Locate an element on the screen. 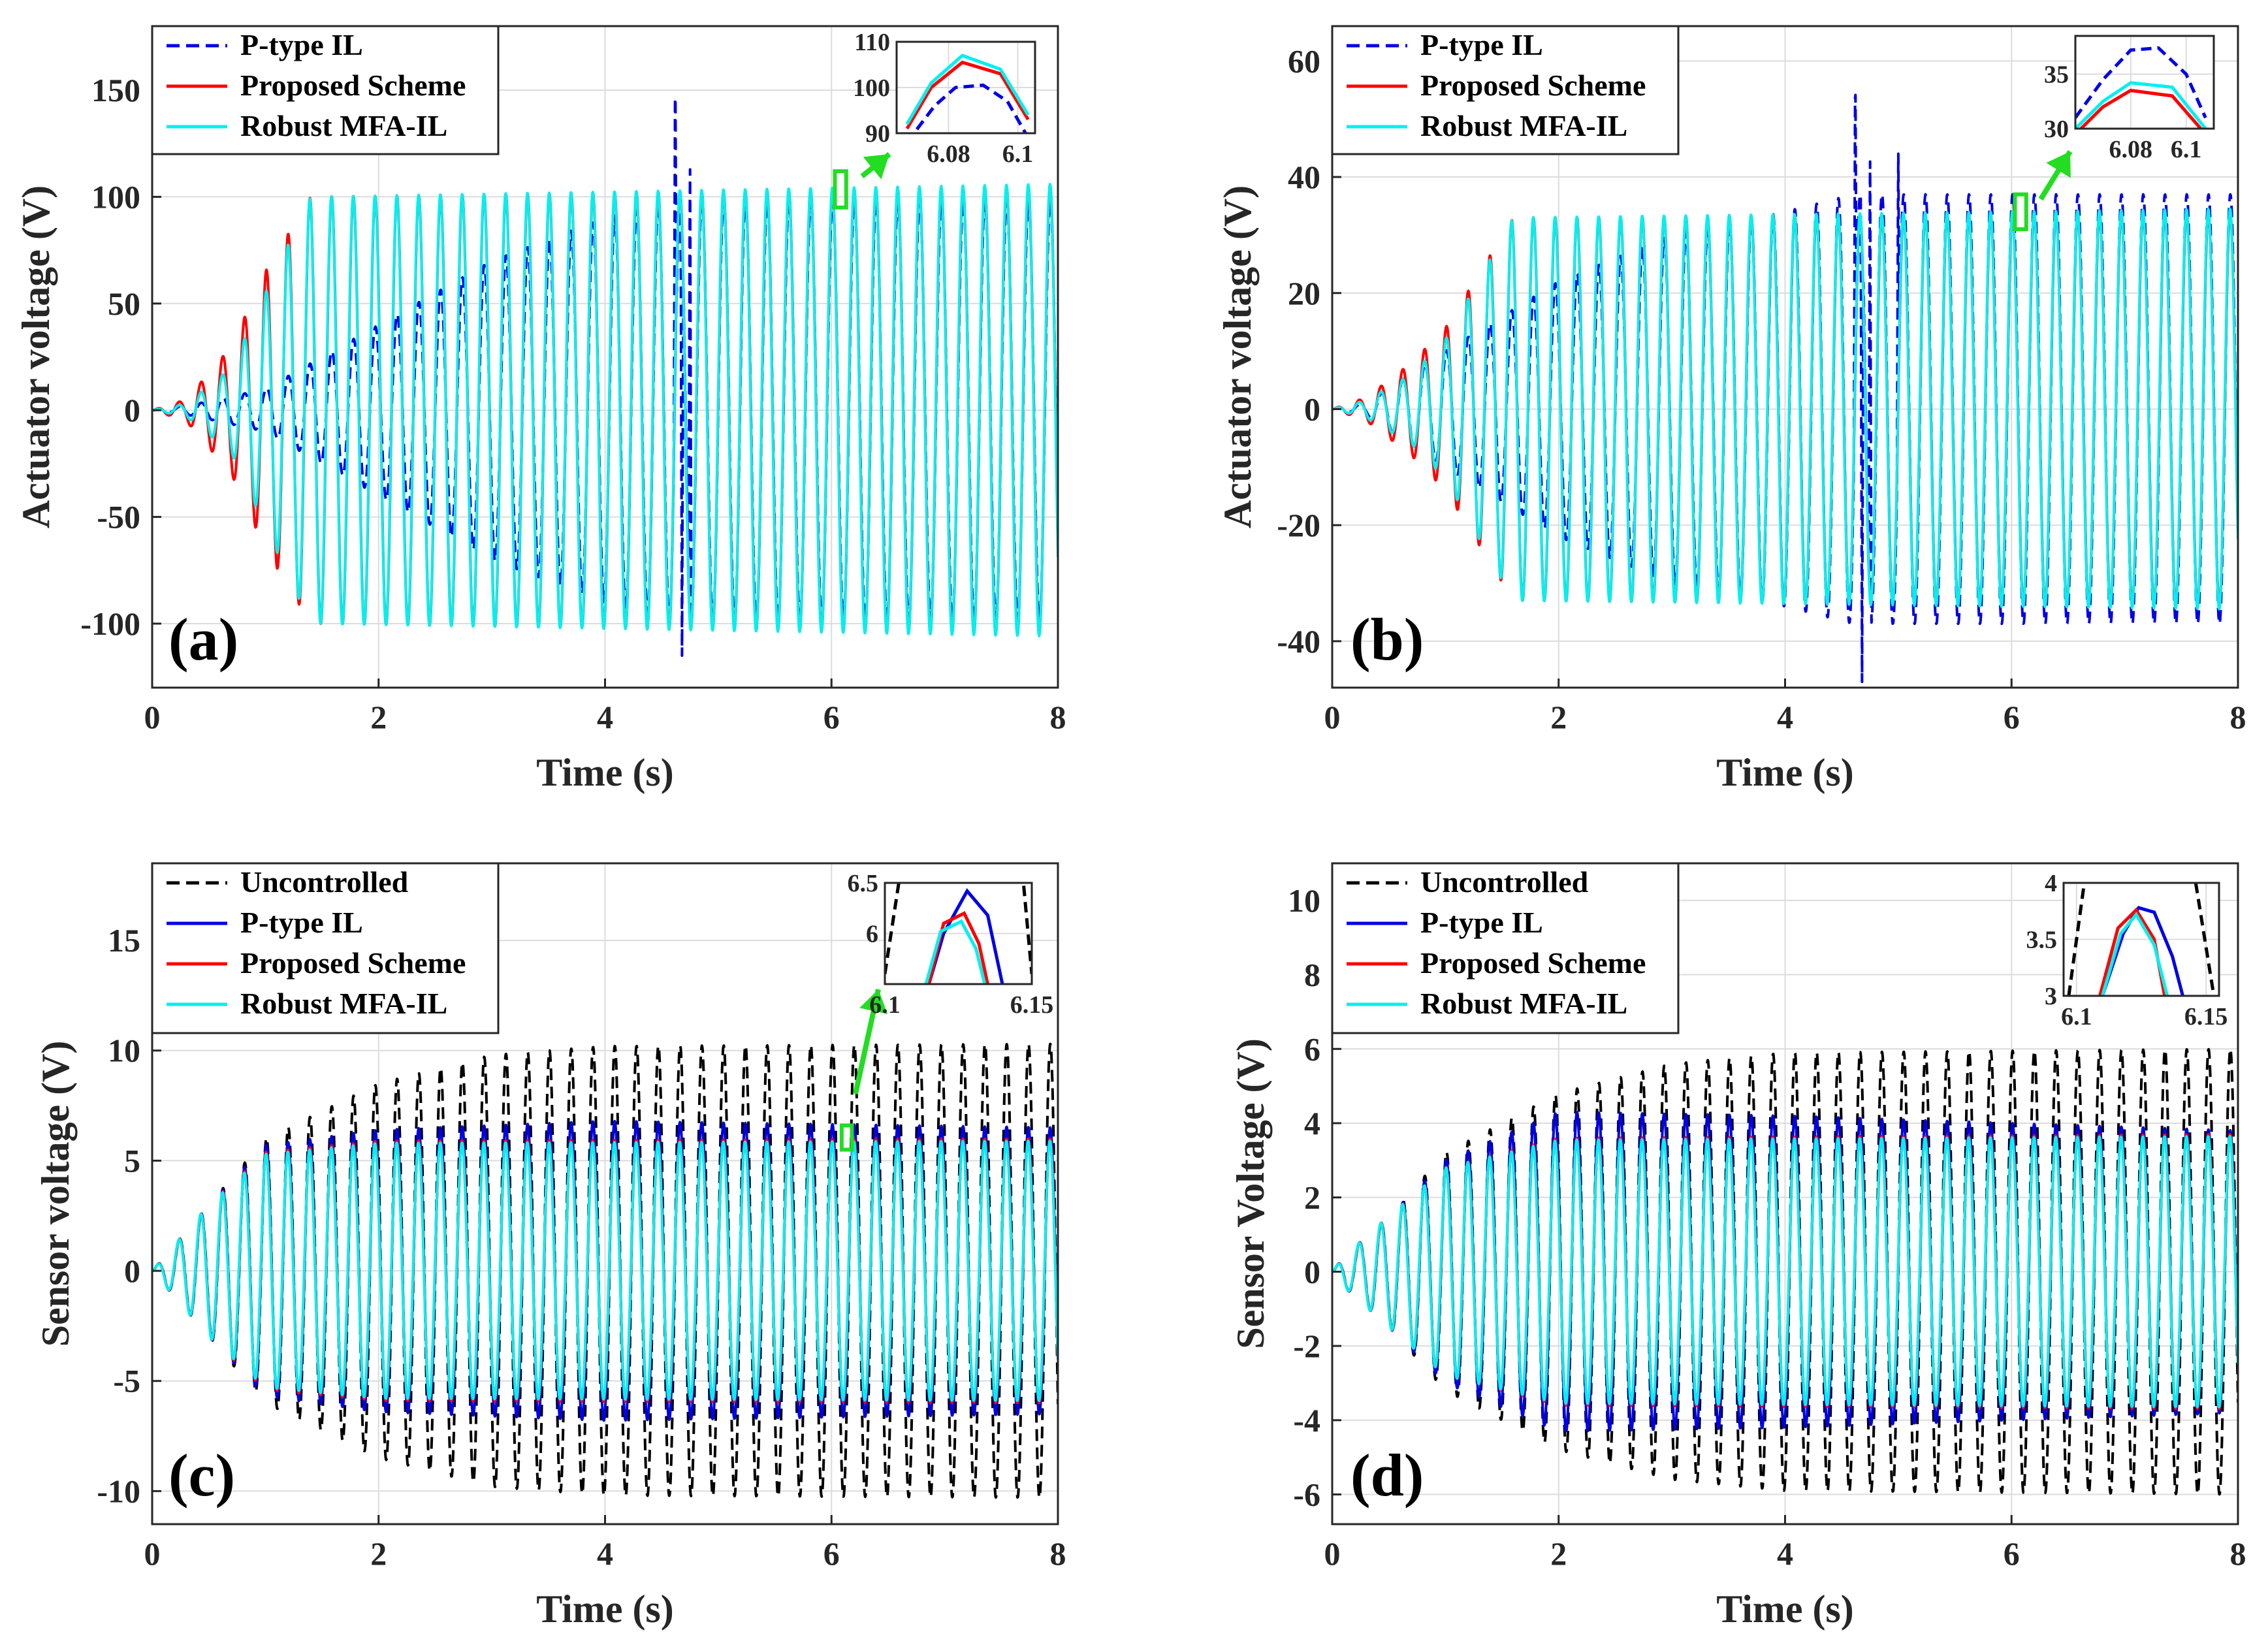 This screenshot has height=1643, width=2268. inset: 6.1 6.15 3 3.5 4 is located at coordinates (2127, 950).